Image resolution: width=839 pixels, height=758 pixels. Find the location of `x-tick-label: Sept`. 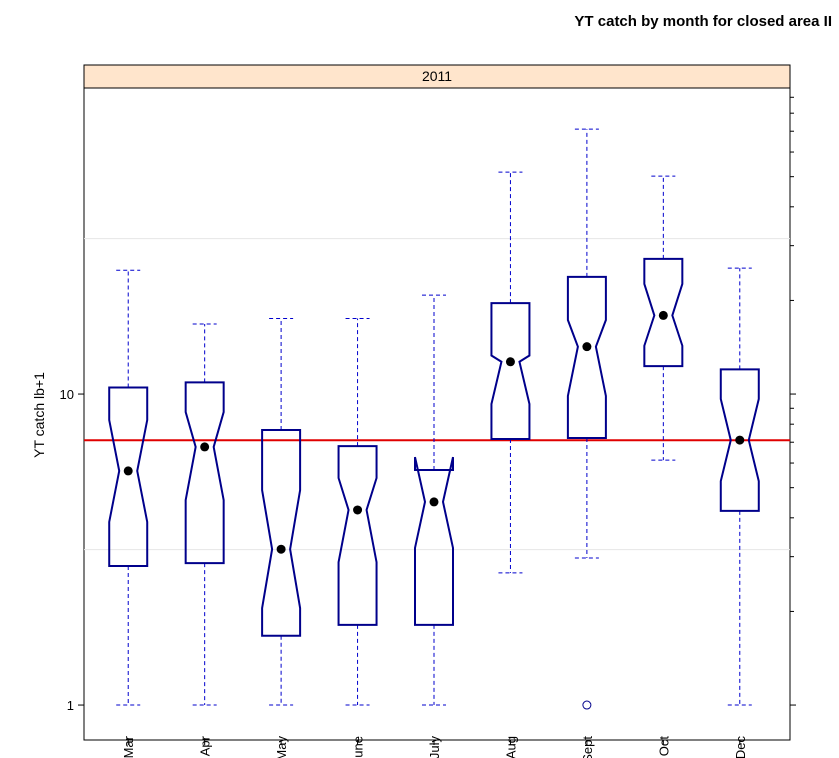

x-tick-label: Sept is located at coordinates (587, 747).